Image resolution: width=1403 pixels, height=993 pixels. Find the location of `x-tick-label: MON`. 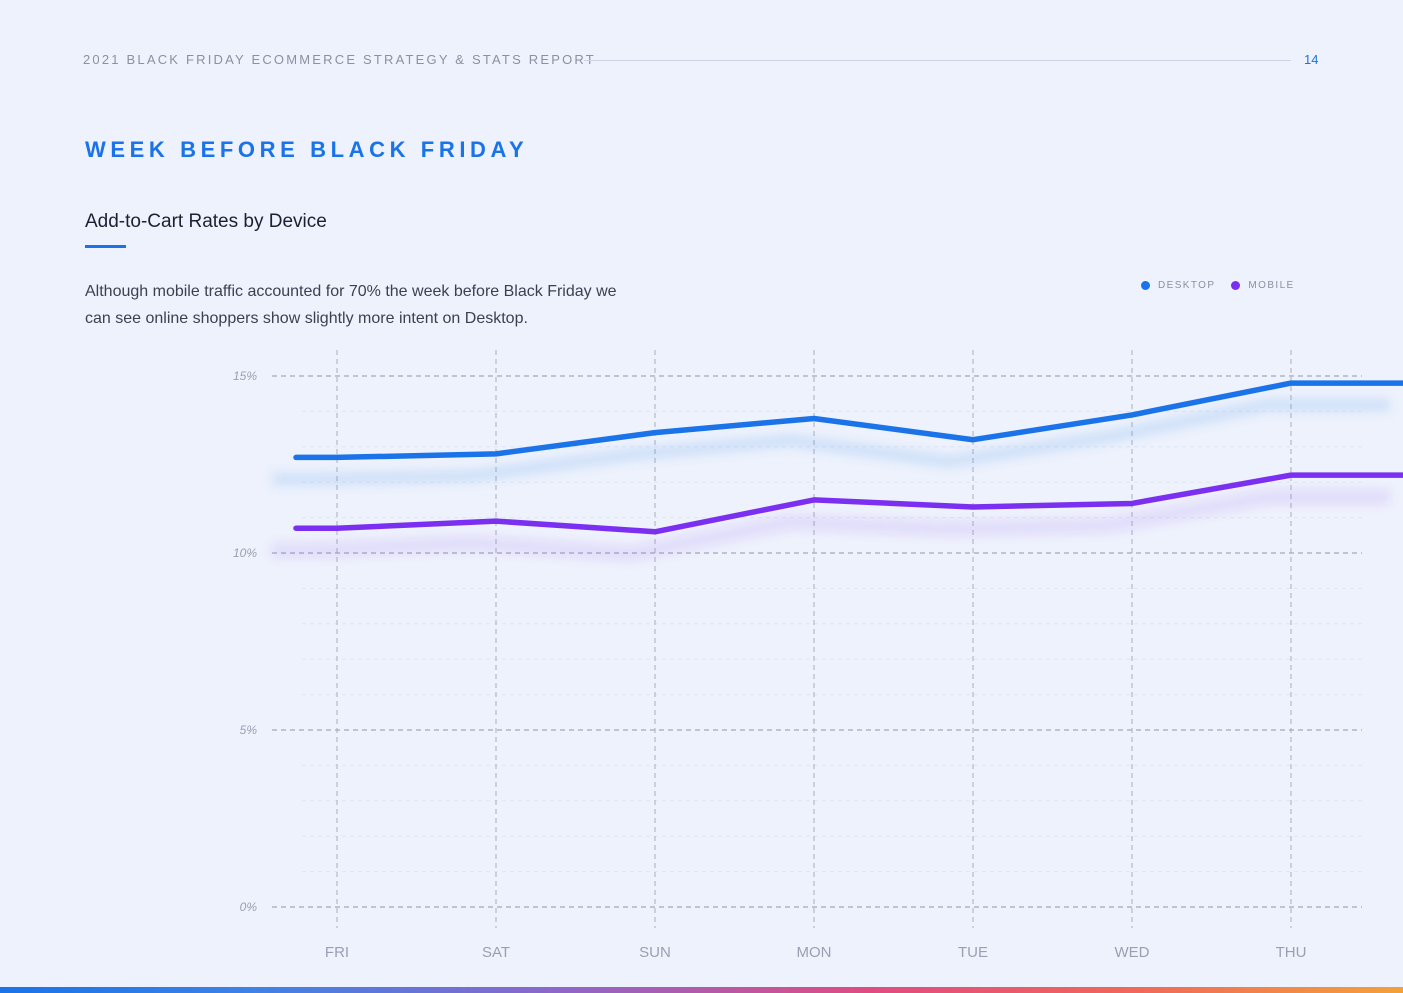

x-tick-label: MON is located at coordinates (814, 952).